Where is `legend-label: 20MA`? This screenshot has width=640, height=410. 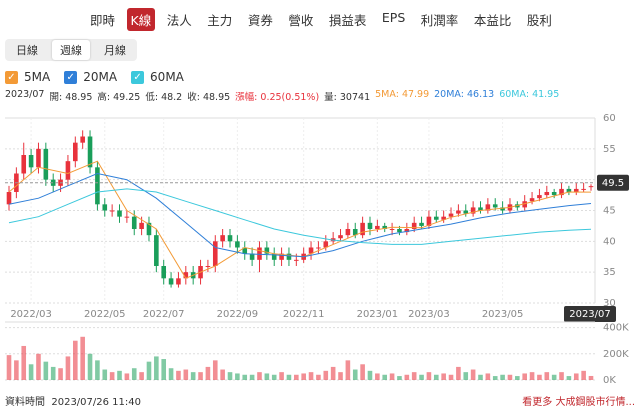 legend-label: 20MA is located at coordinates (100, 77).